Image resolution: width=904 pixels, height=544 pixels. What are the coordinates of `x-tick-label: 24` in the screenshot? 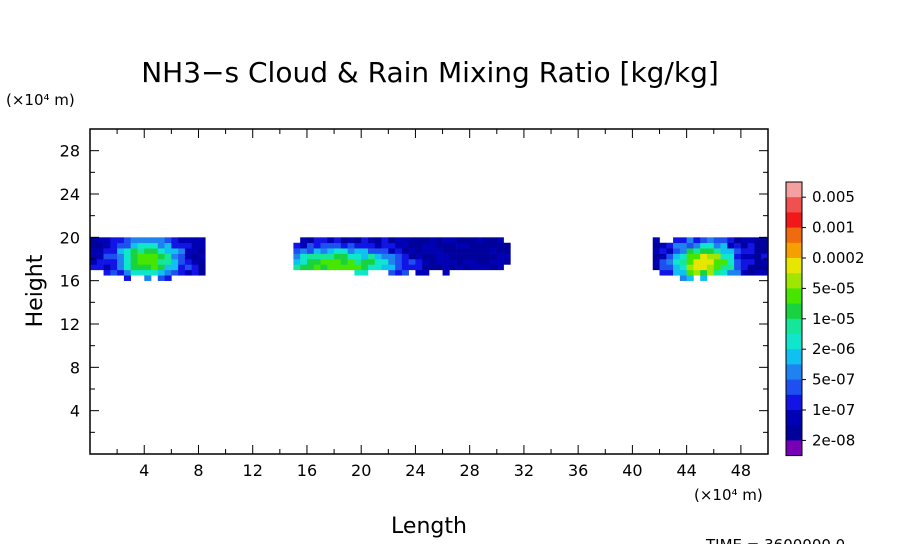 It's located at (415, 470).